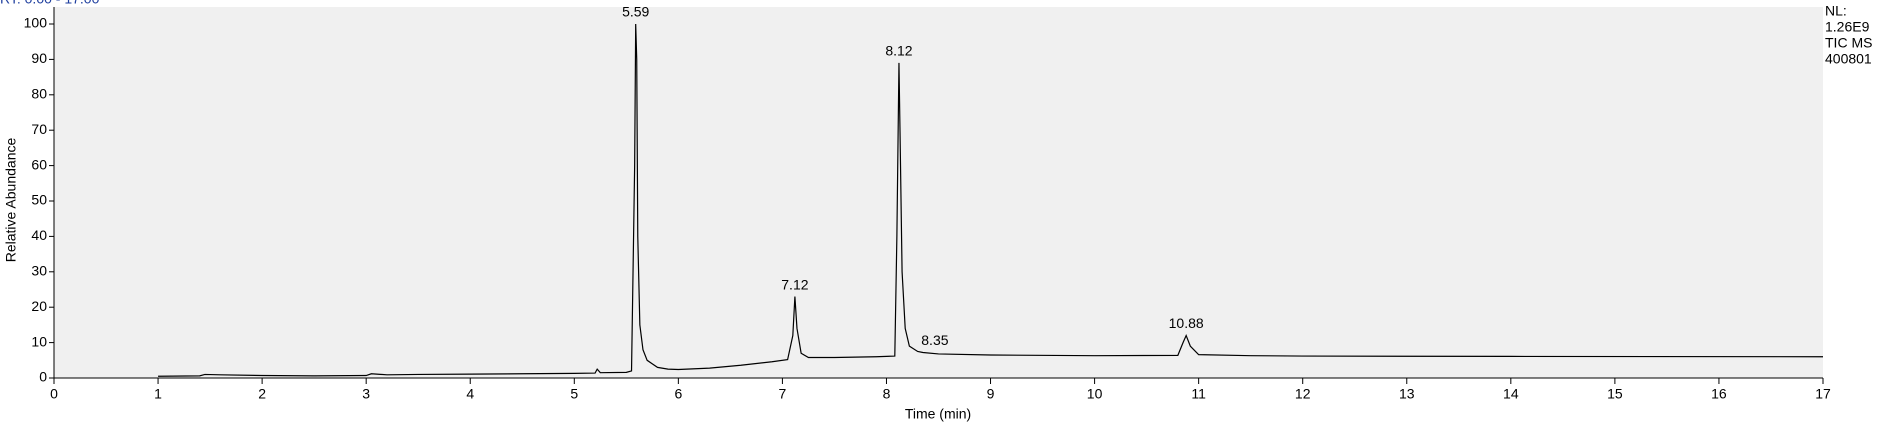 Image resolution: width=1887 pixels, height=434 pixels. What do you see at coordinates (783, 394) in the screenshot?
I see `x-tick-label: 7` at bounding box center [783, 394].